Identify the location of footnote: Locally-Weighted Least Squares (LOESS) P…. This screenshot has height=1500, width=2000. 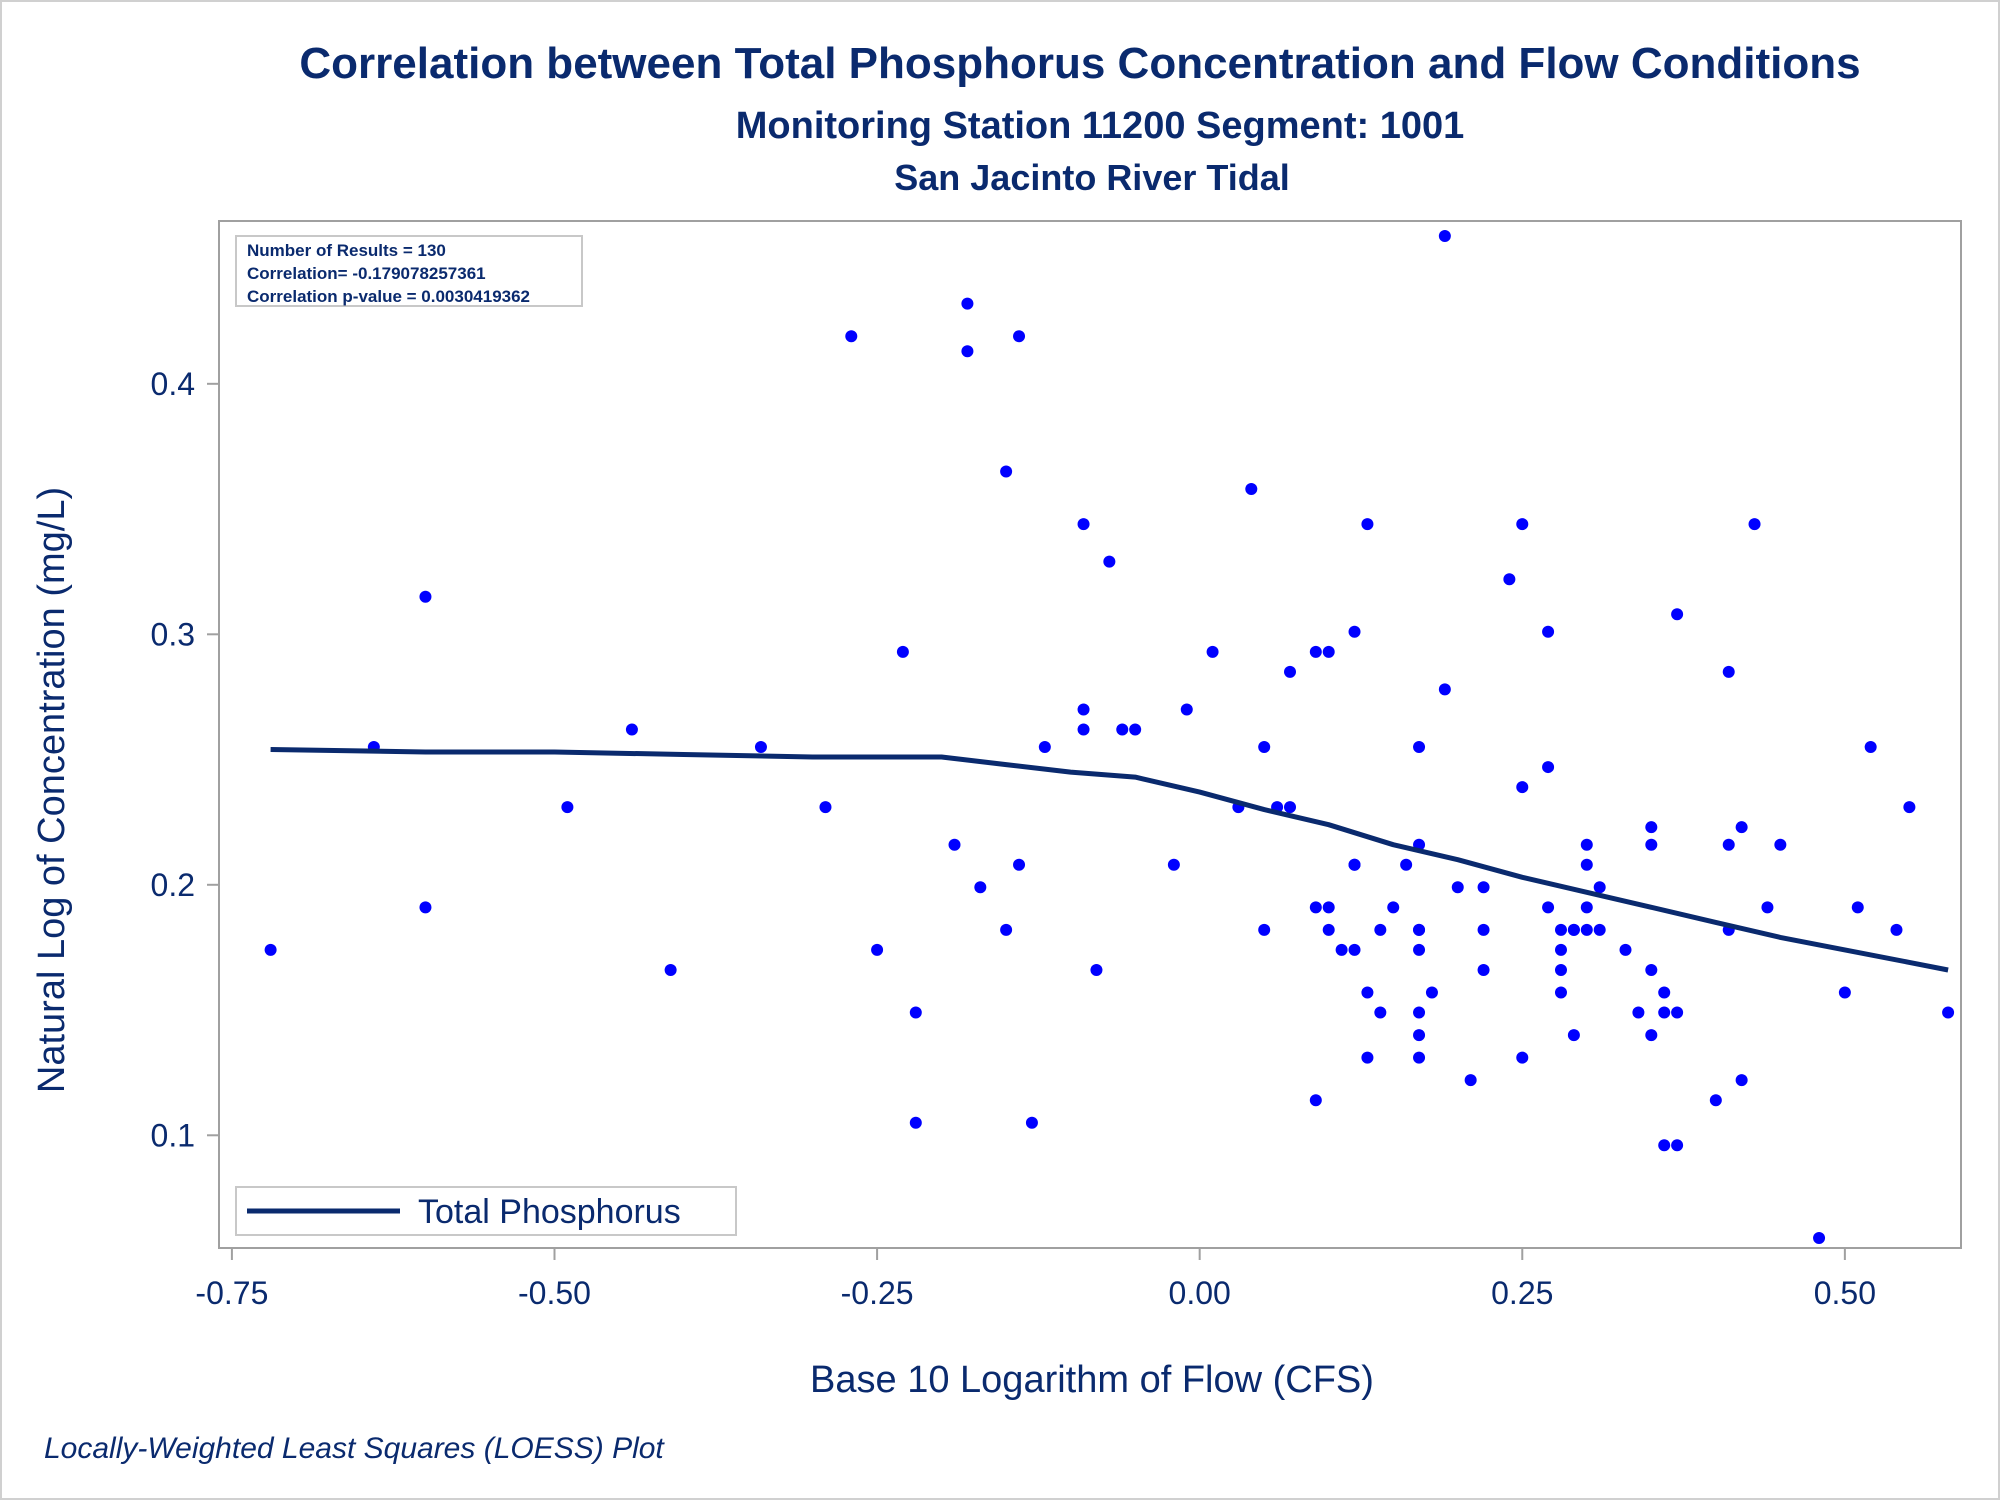
(354, 1448).